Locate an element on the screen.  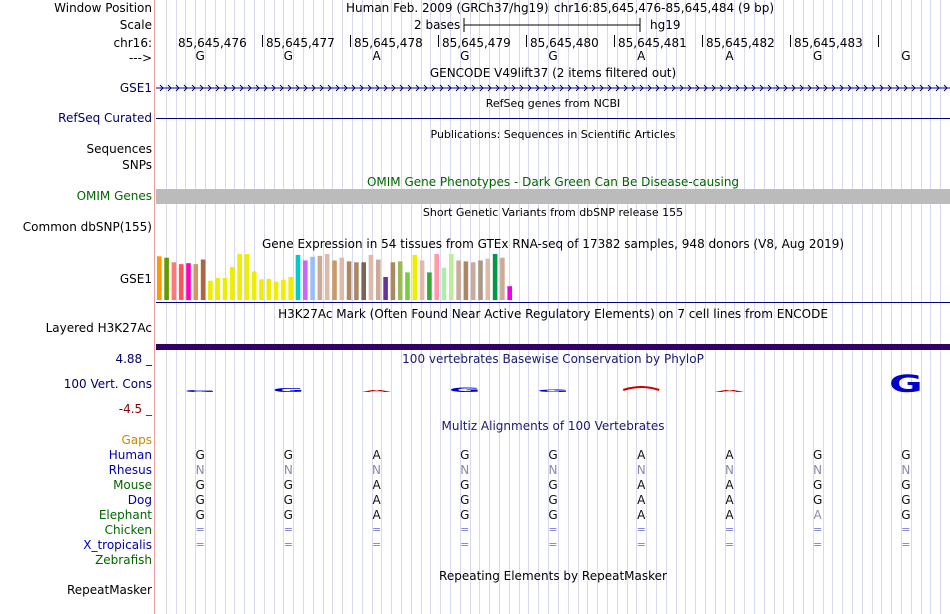
multiz-species-label: Dog is located at coordinates (139, 500).